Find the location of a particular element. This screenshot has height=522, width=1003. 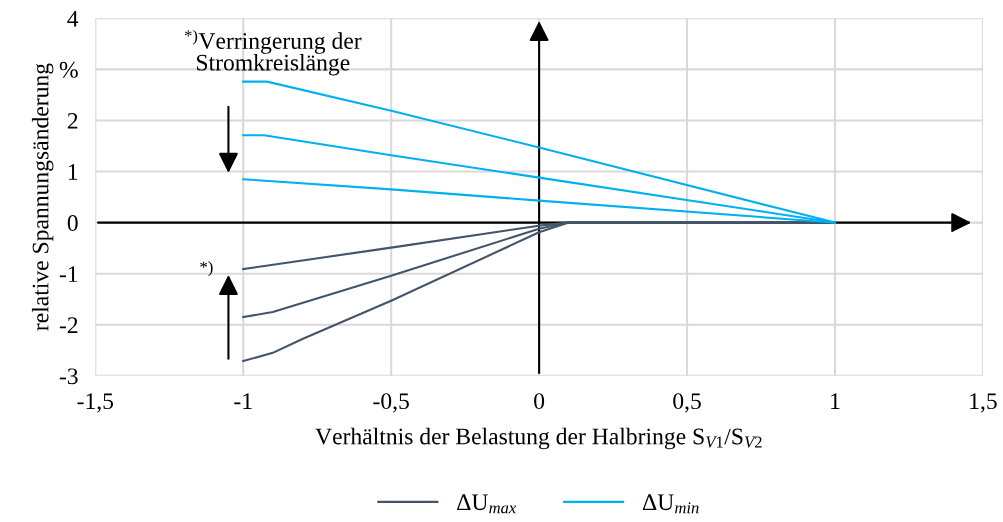

x-tick-label: 1,5 is located at coordinates (983, 403).